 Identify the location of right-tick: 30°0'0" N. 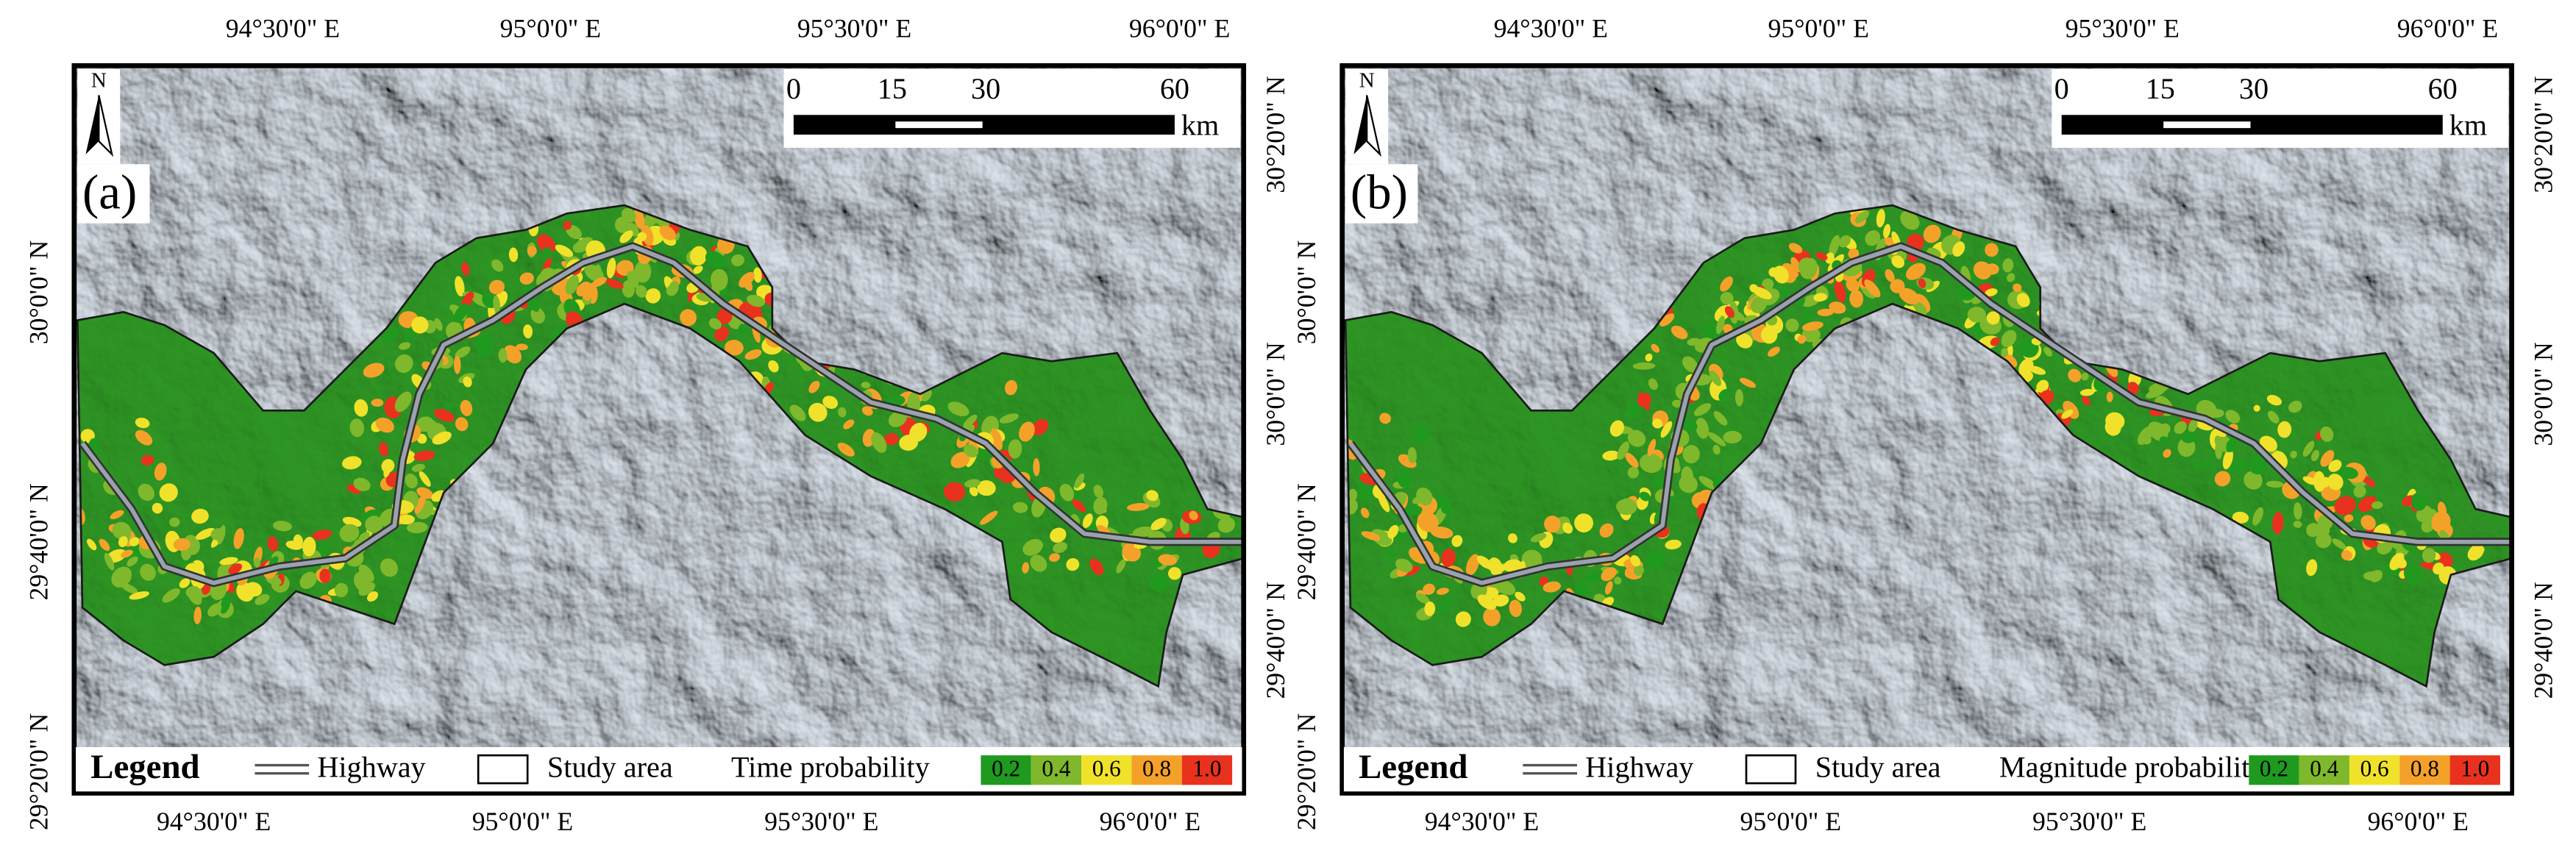
(1275, 394).